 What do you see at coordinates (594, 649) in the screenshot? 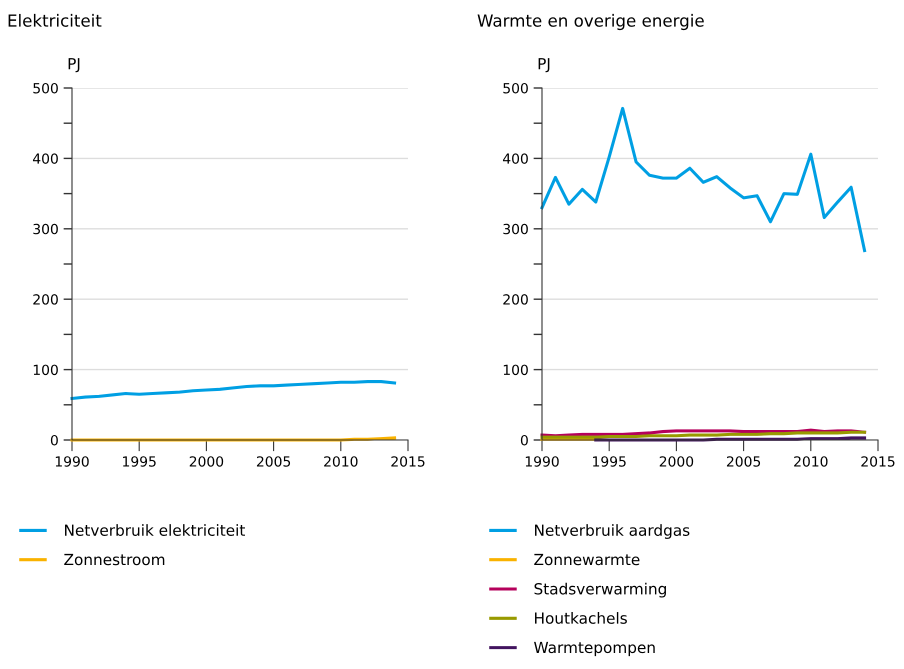
I see `legend-label: Warmtepompen` at bounding box center [594, 649].